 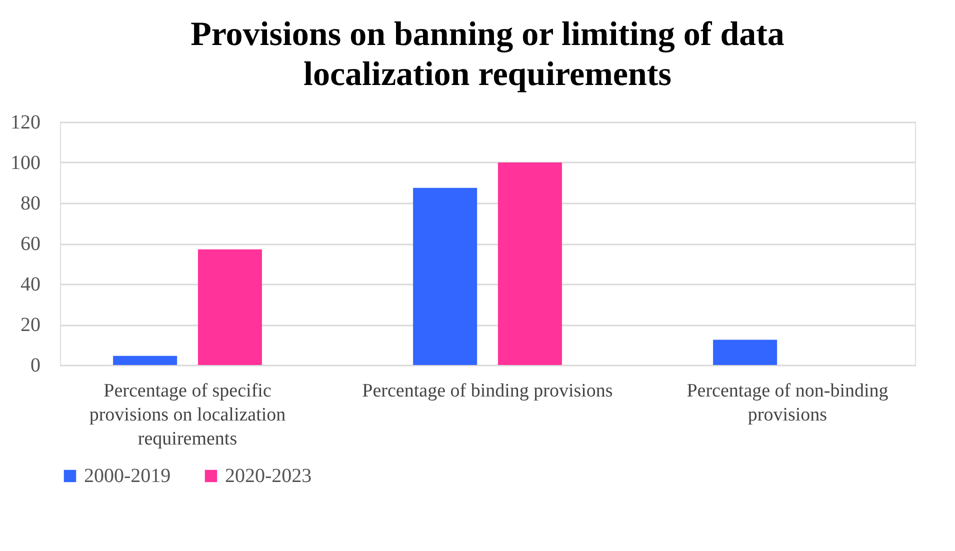 What do you see at coordinates (30, 325) in the screenshot?
I see `y-tick-label: 20` at bounding box center [30, 325].